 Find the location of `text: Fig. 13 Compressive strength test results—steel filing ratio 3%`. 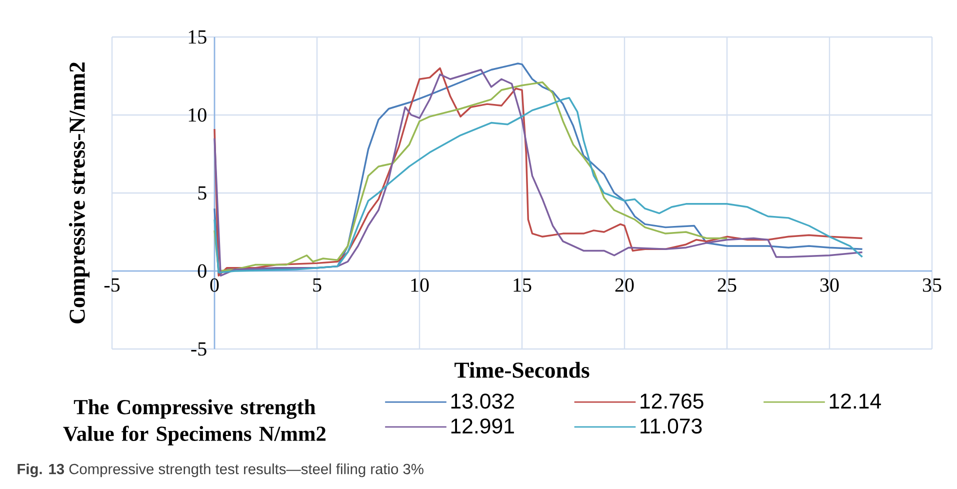

text: Fig. 13 Compressive strength test results—steel filing ratio 3% is located at coordinates (221, 470).